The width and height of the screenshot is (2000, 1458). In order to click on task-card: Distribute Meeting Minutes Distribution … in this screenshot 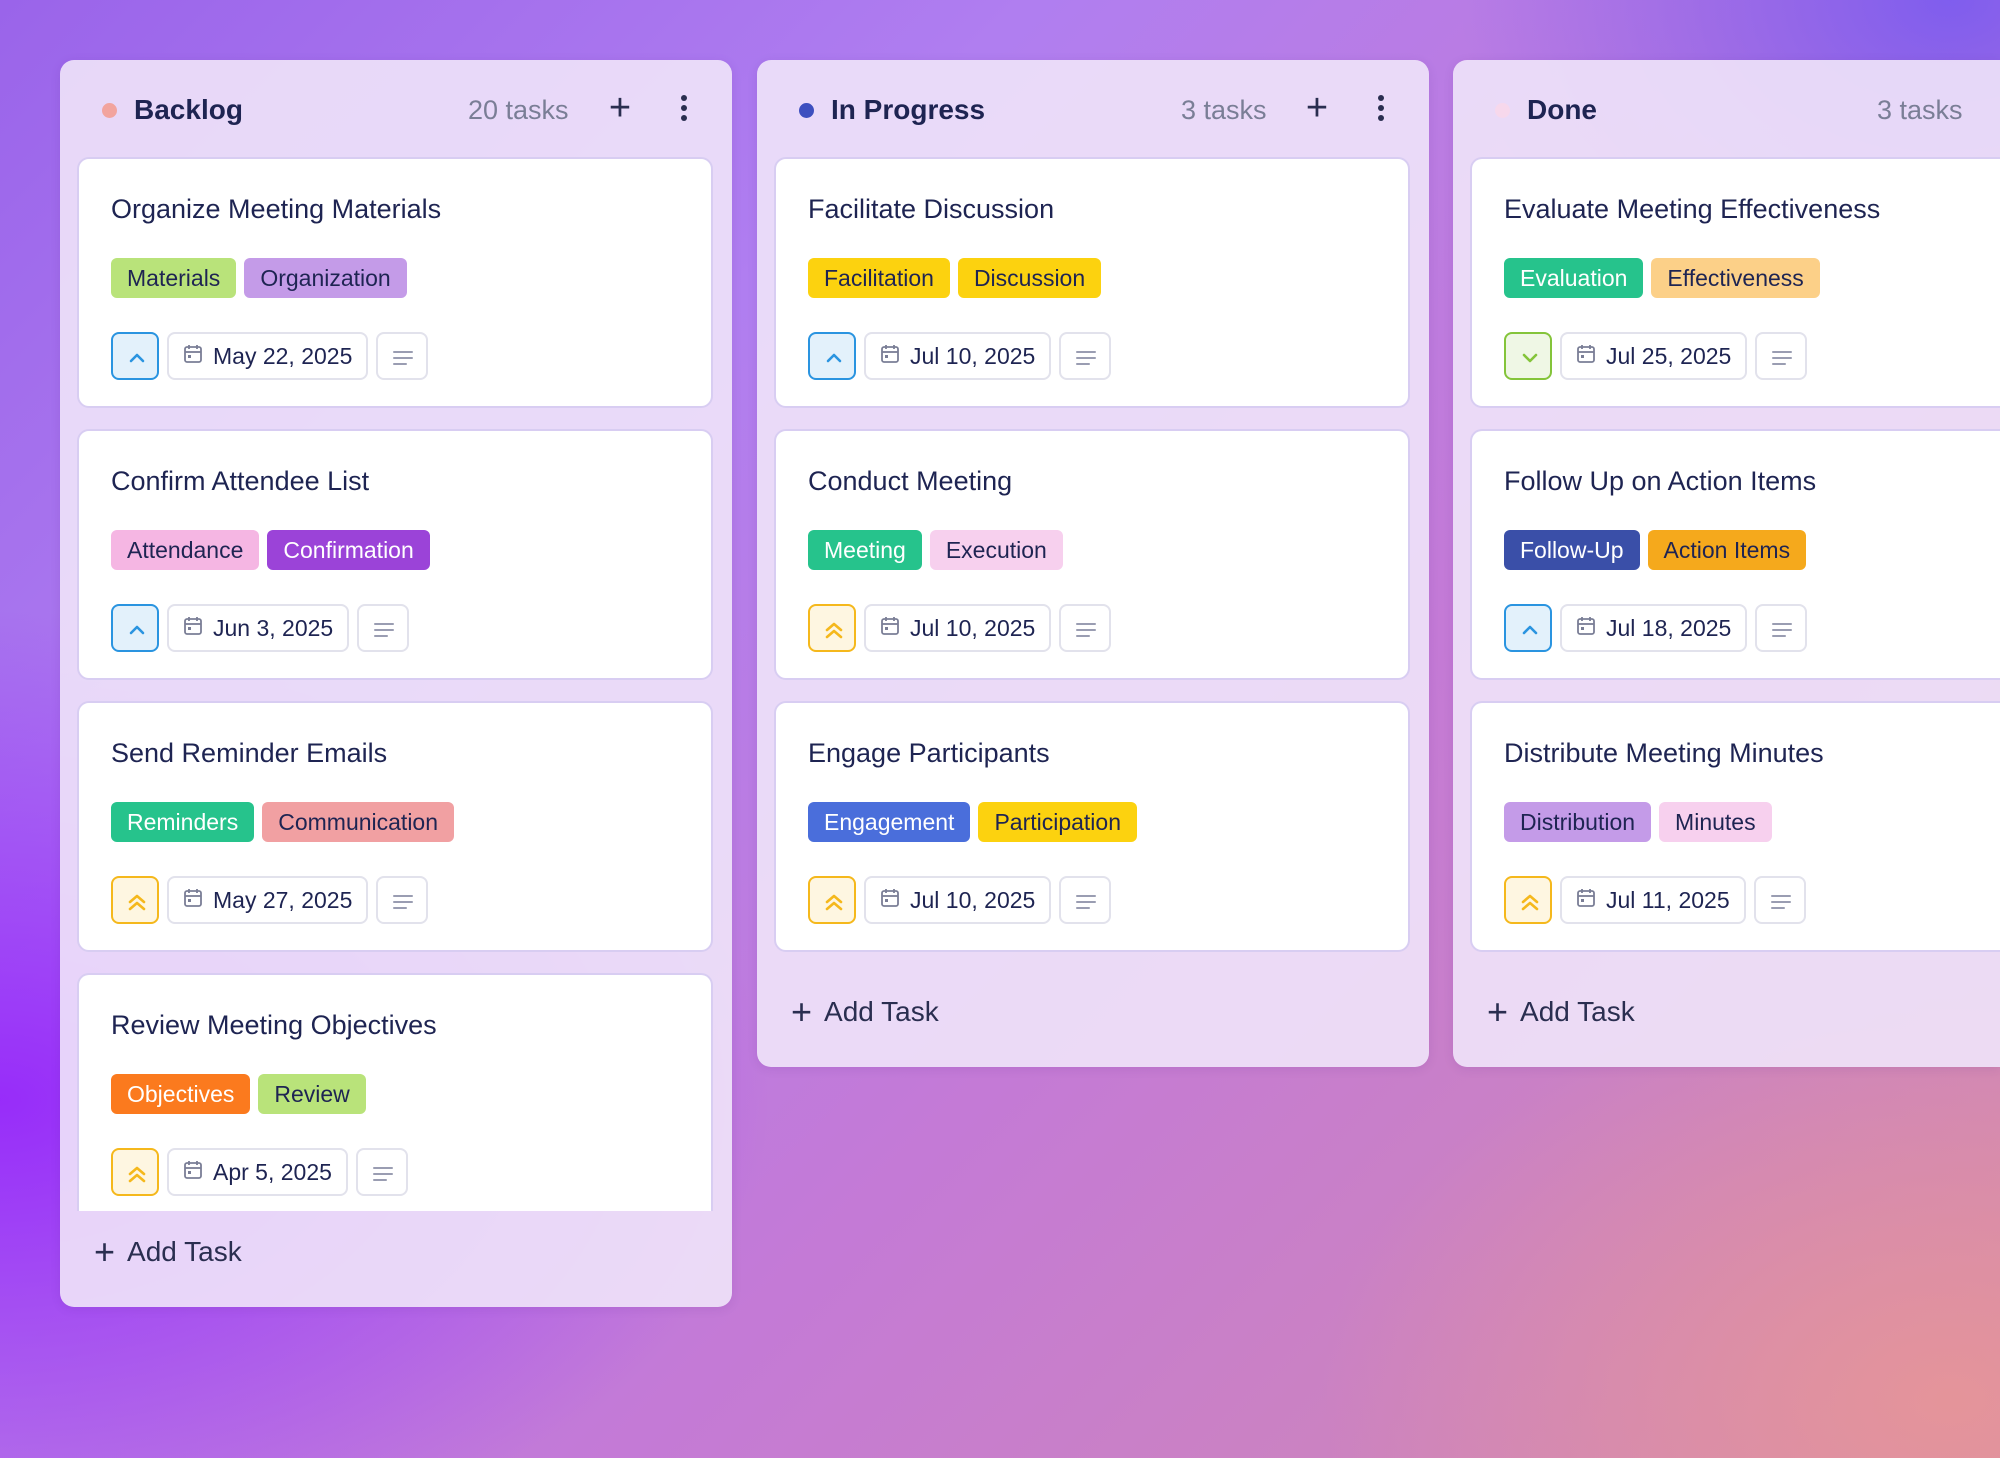, I will do `click(1735, 826)`.